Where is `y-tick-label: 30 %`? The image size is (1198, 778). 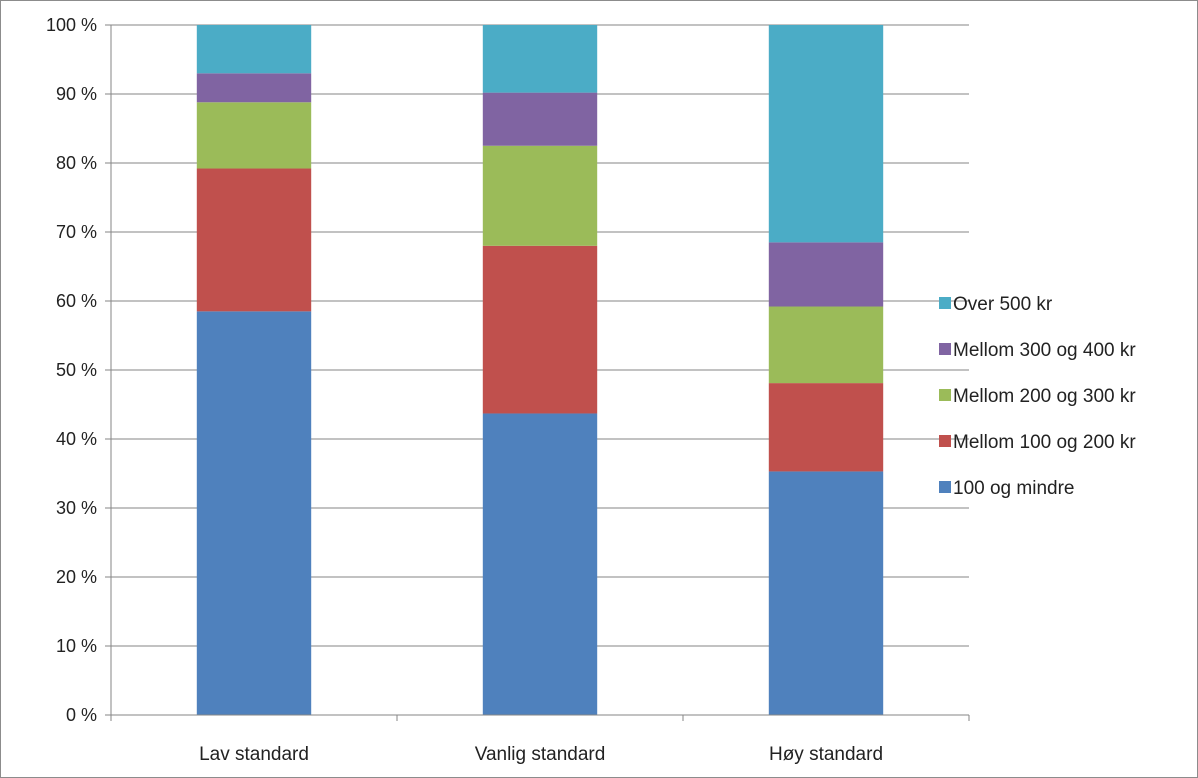 y-tick-label: 30 % is located at coordinates (76, 508).